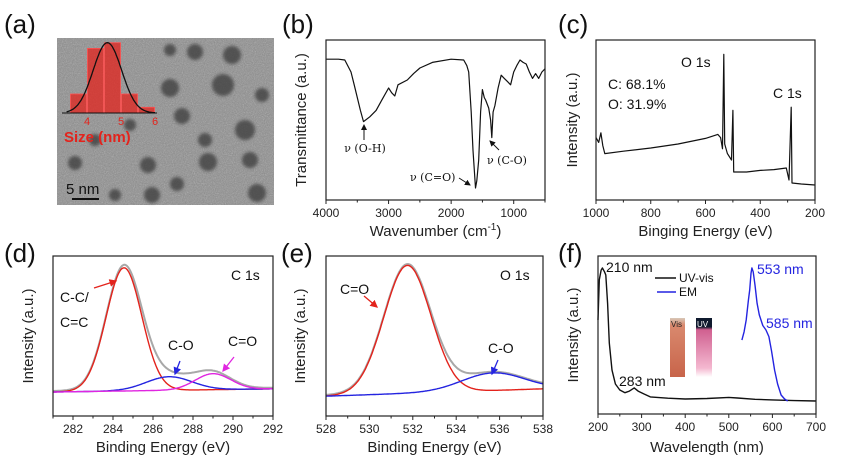  Describe the element at coordinates (429, 231) in the screenshot. I see `x-axis-label-text: Wavenumber (cm` at that location.